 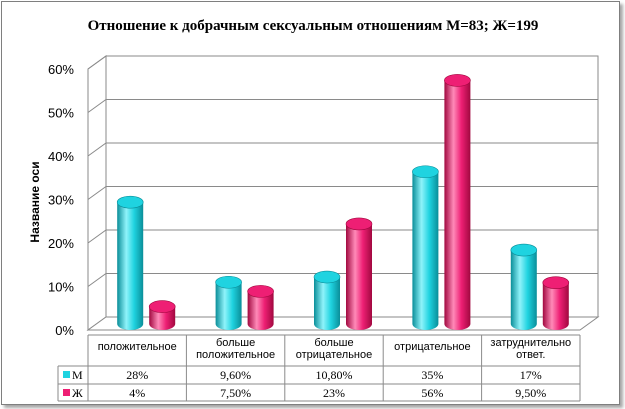 I want to click on data-label: 7,50%, so click(x=235, y=393).